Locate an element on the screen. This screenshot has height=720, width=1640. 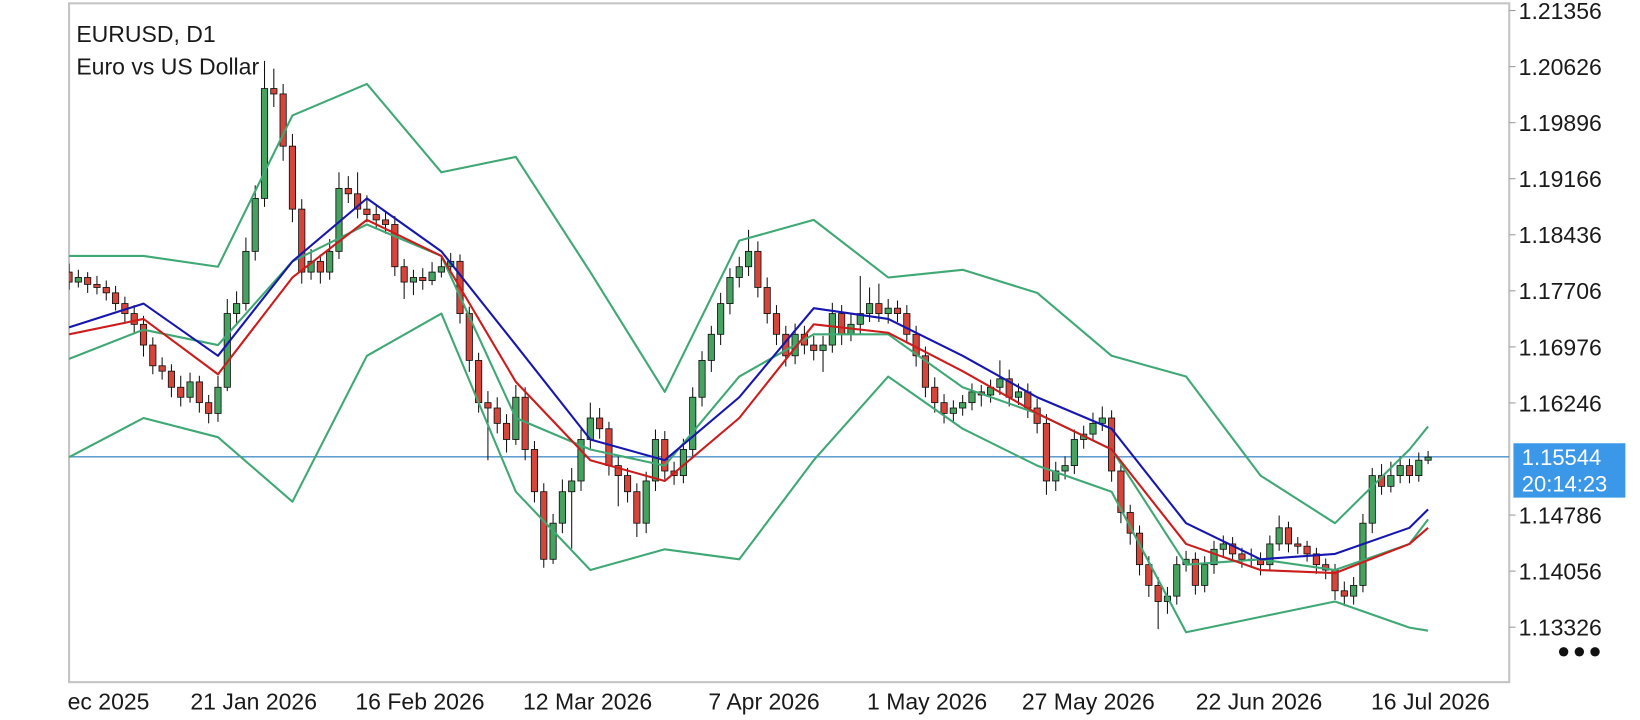
more-menu is located at coordinates (1579, 652).